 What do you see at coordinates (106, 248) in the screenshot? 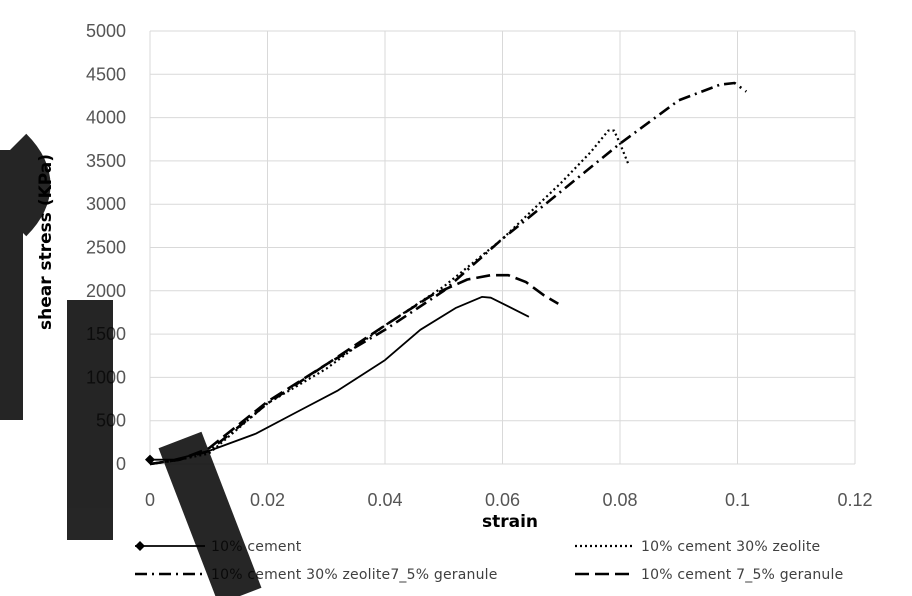
I see `y-tick-label: 2500` at bounding box center [106, 248].